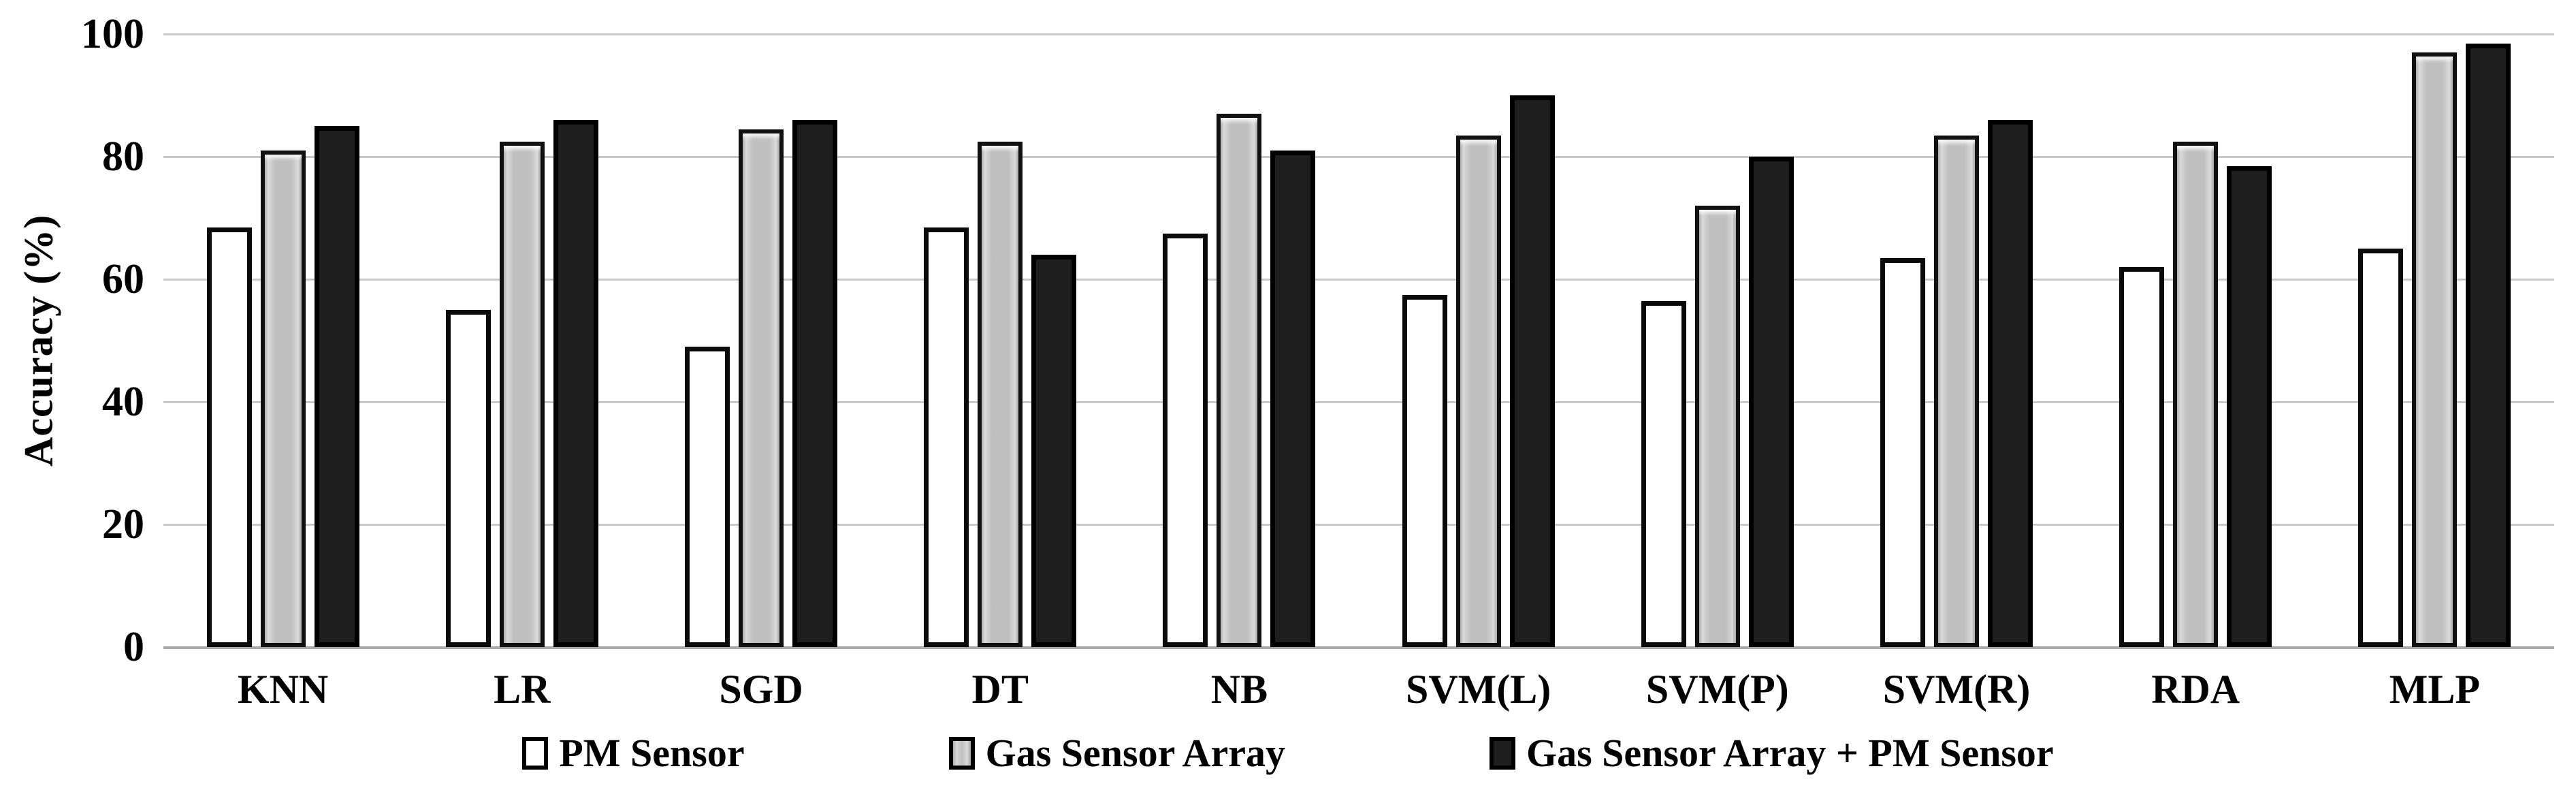 The height and width of the screenshot is (788, 2576). I want to click on bar-SGD-PM Sensor, so click(707, 497).